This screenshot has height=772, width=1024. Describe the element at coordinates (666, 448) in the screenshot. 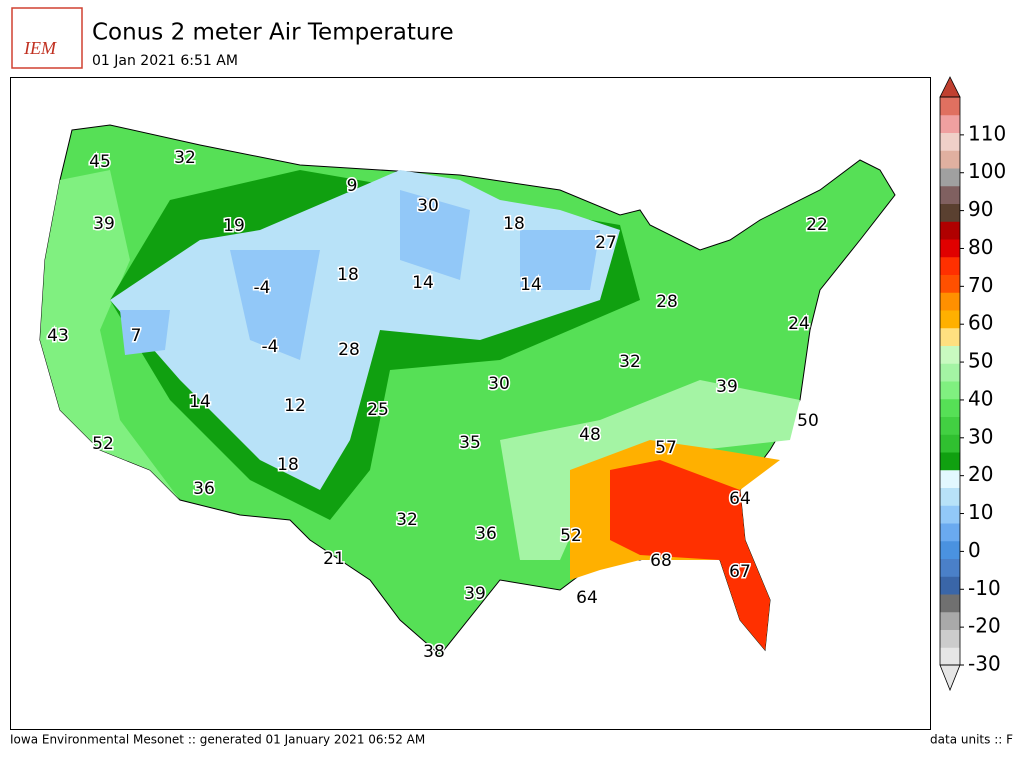

I see `temperature-label: 57` at that location.